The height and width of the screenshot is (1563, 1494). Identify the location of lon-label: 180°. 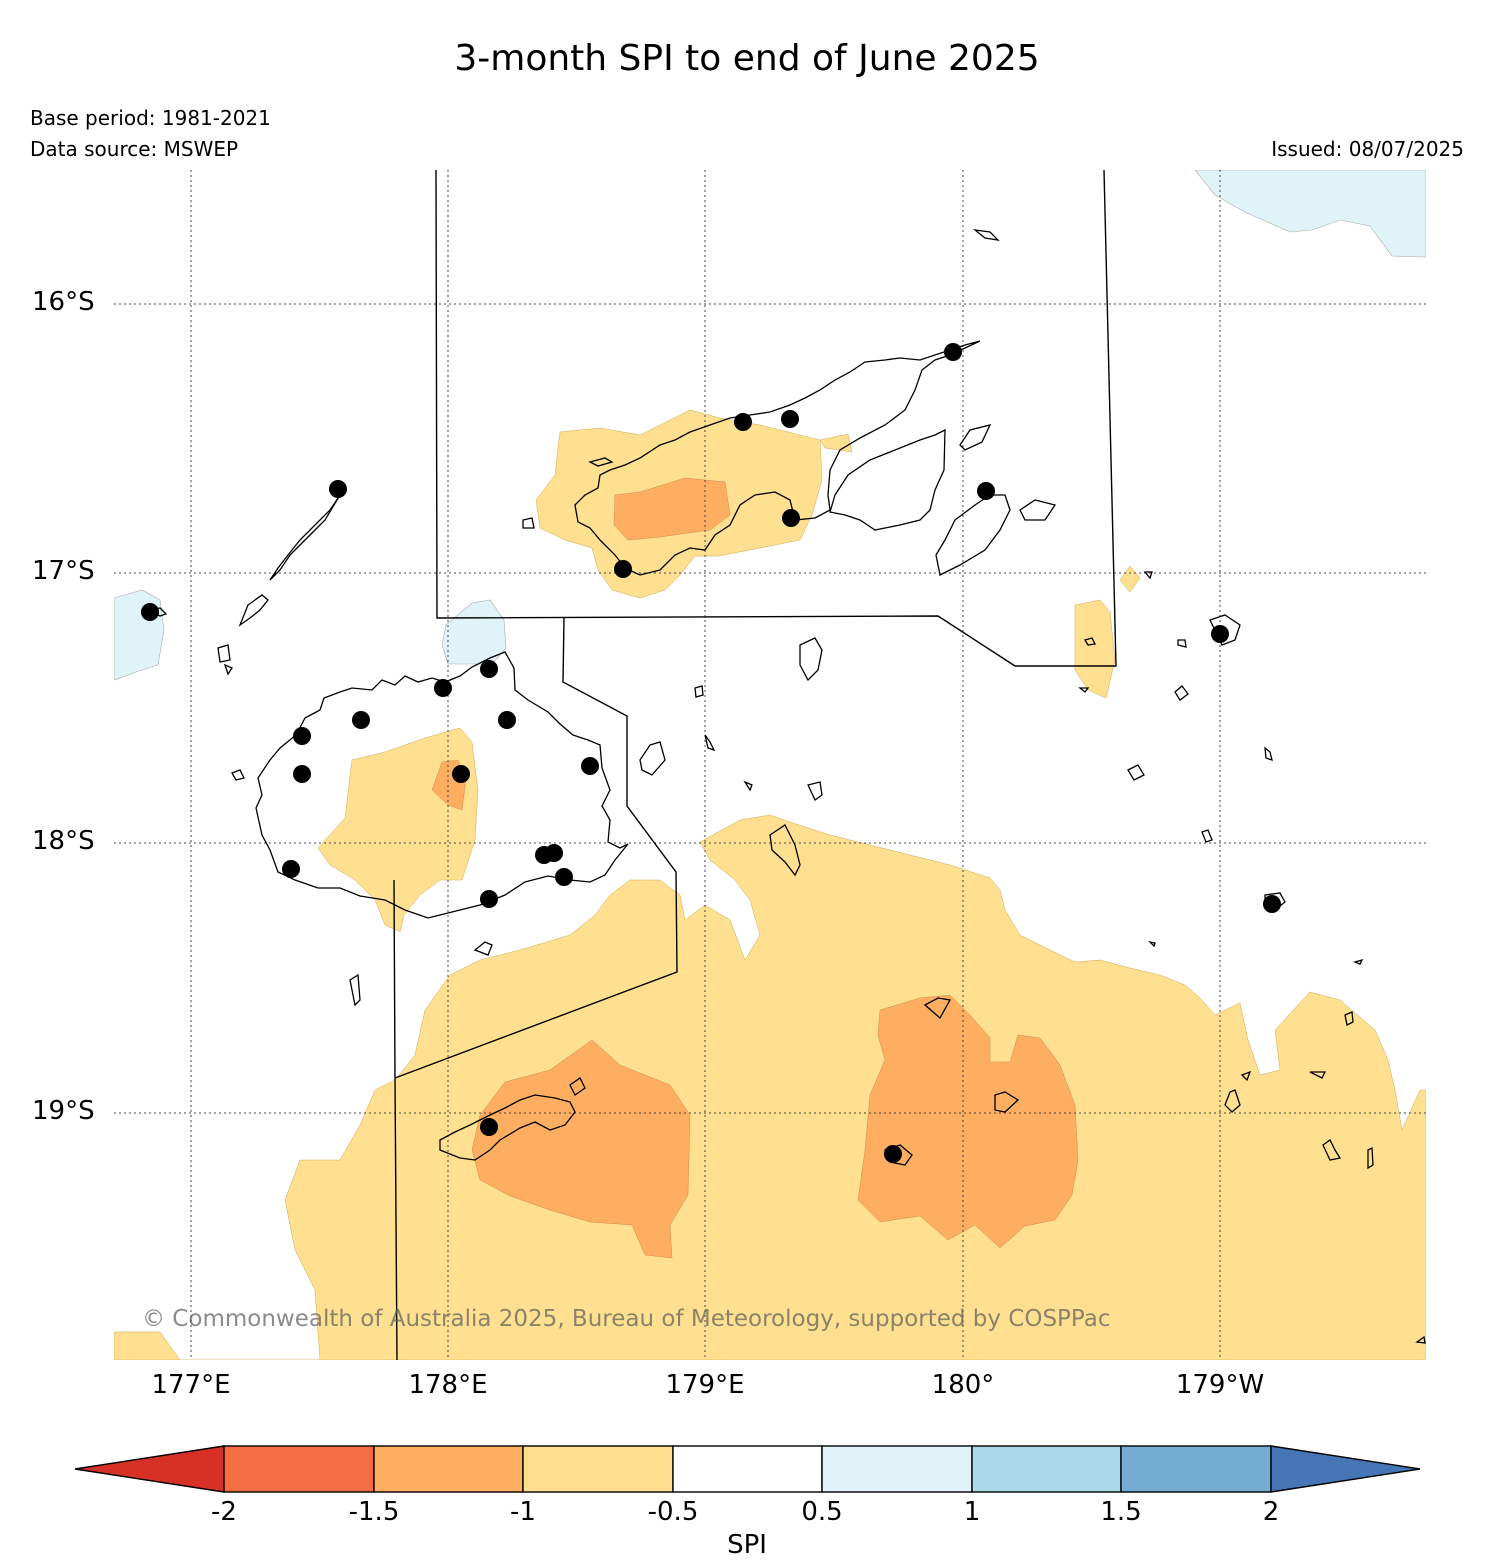
(963, 1385).